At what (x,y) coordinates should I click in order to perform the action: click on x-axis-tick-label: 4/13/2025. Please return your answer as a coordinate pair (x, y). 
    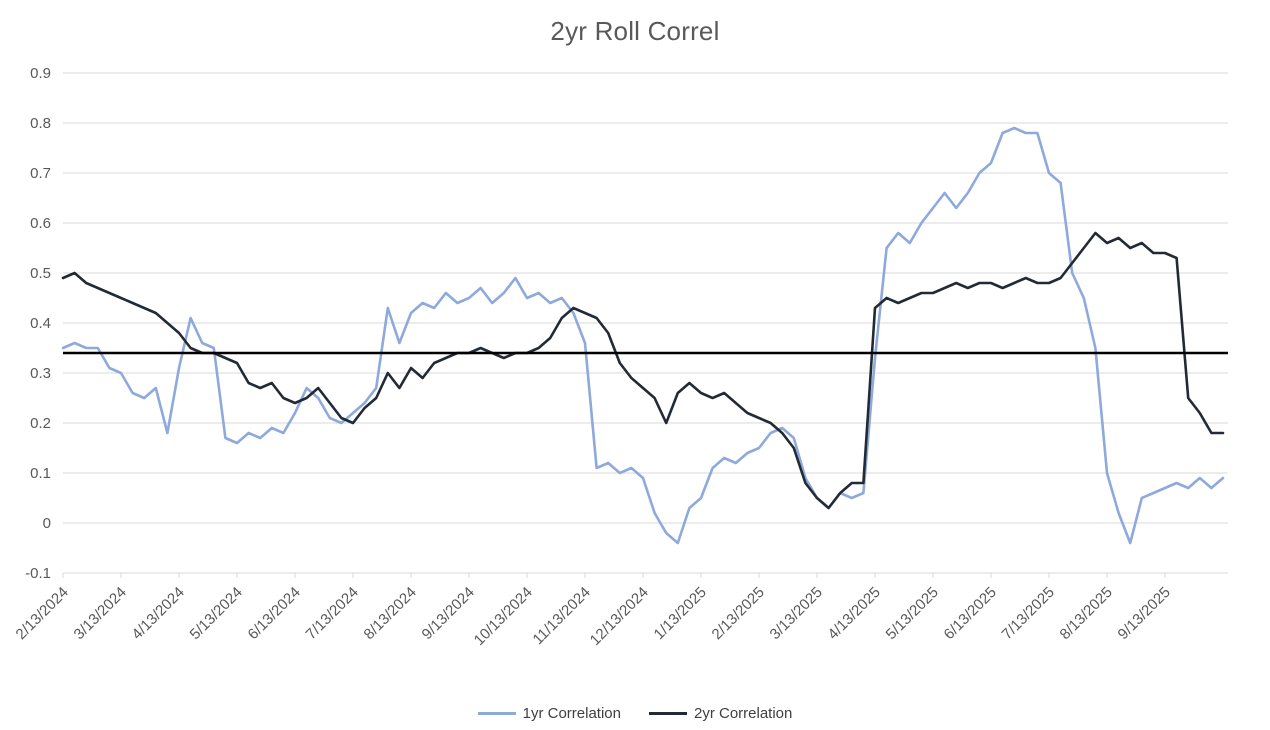
    Looking at the image, I should click on (854, 613).